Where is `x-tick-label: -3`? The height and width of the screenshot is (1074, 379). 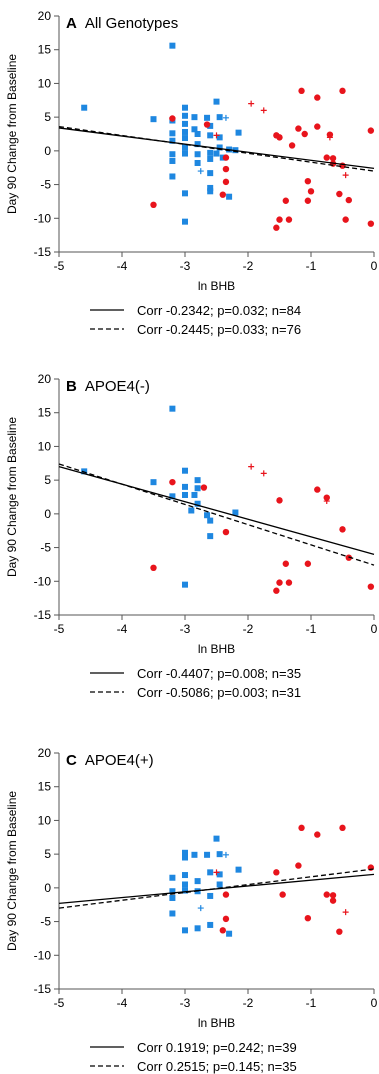 x-tick-label: -3 is located at coordinates (185, 629).